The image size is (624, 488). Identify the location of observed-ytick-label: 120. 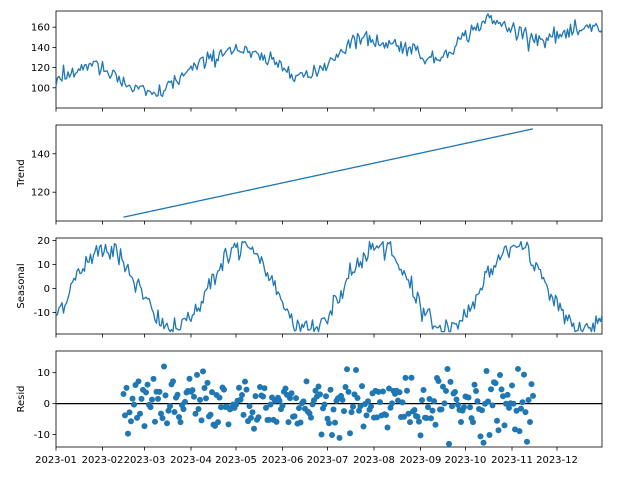
(40, 68).